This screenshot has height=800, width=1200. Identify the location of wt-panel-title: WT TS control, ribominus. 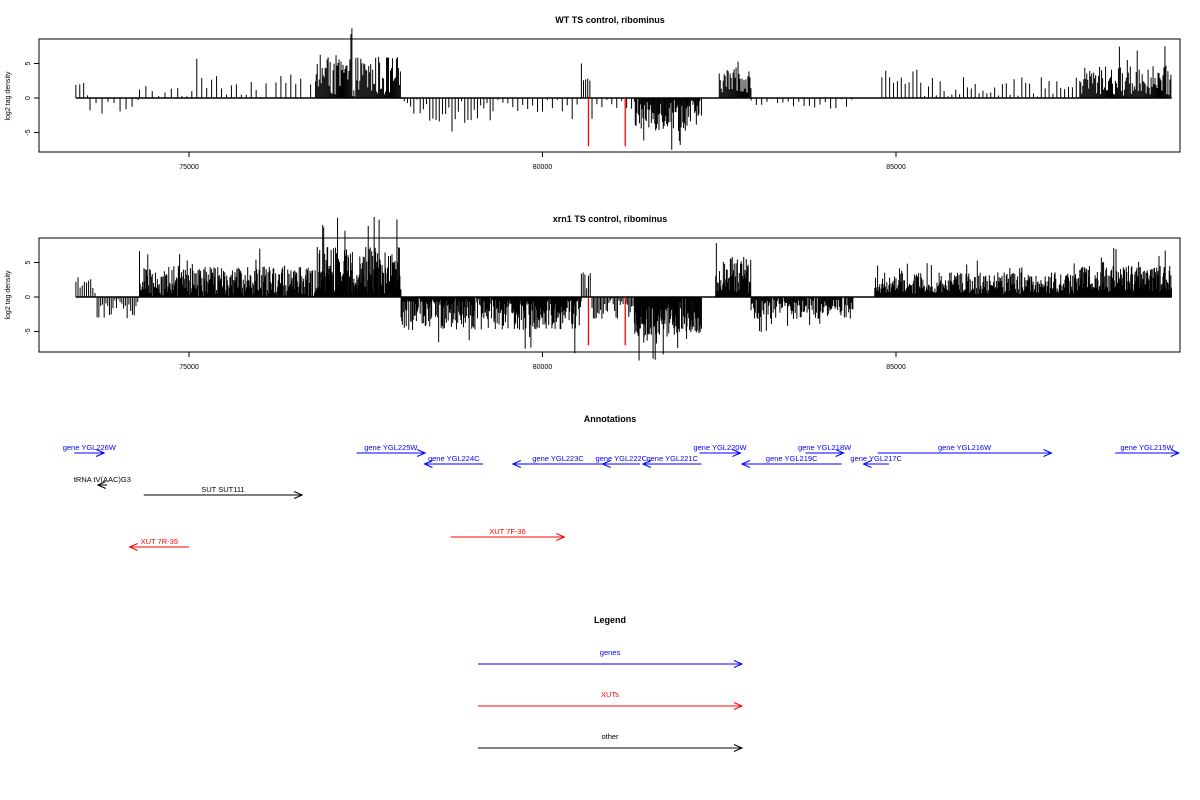
(610, 20).